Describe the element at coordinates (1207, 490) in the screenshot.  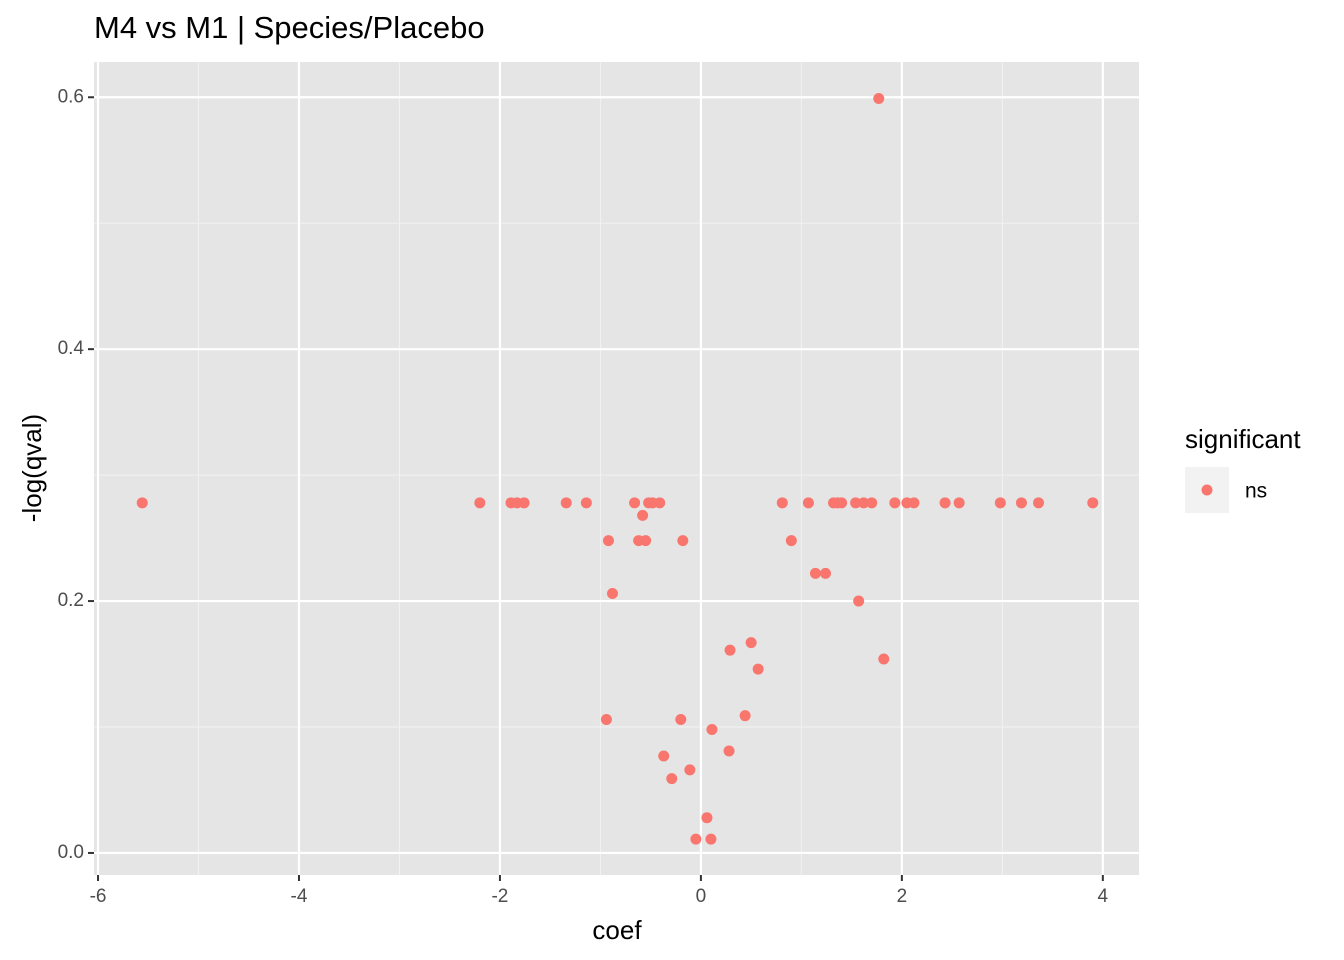
I see `legend-marker` at that location.